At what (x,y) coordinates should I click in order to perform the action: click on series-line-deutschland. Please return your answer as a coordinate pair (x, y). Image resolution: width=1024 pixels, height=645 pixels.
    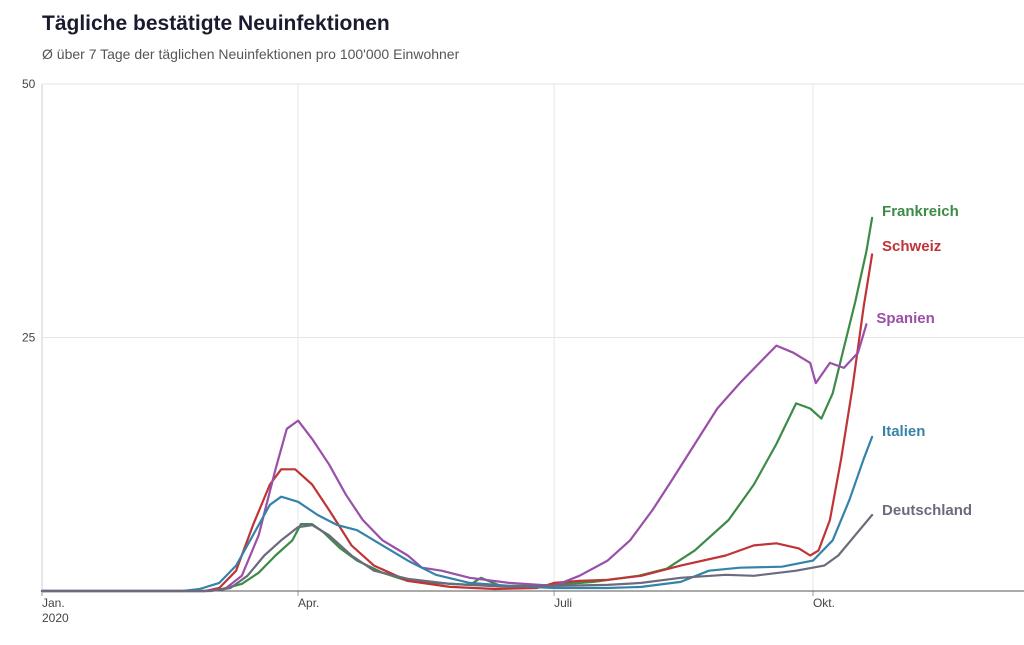
    Looking at the image, I should click on (457, 553).